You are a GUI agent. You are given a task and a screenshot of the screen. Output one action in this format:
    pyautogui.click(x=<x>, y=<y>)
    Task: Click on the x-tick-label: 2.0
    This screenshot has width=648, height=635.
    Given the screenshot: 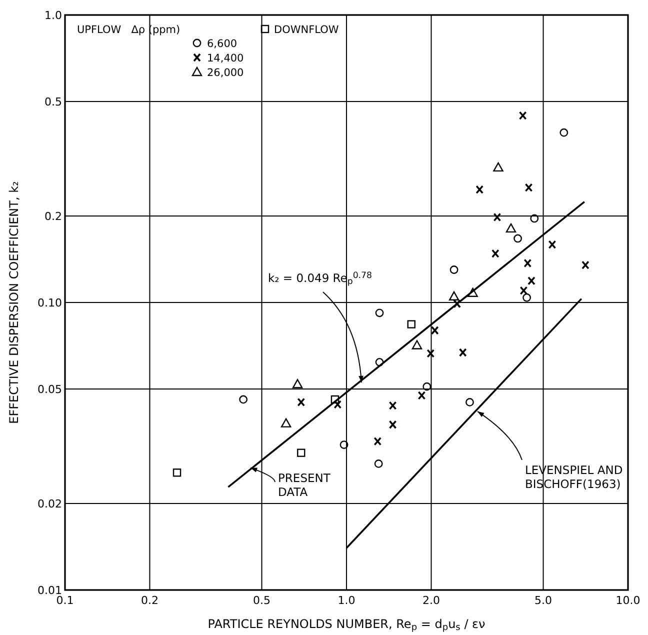 What is the action you would take?
    pyautogui.click(x=431, y=600)
    